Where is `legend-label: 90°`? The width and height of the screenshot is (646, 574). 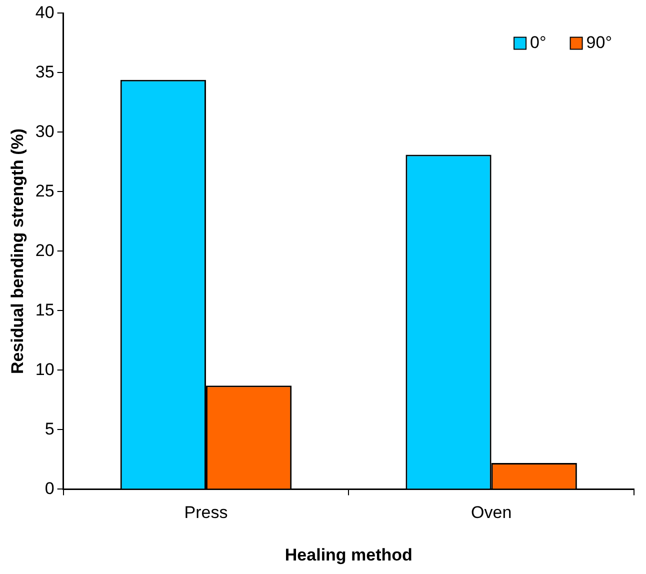
legend-label: 90° is located at coordinates (599, 42).